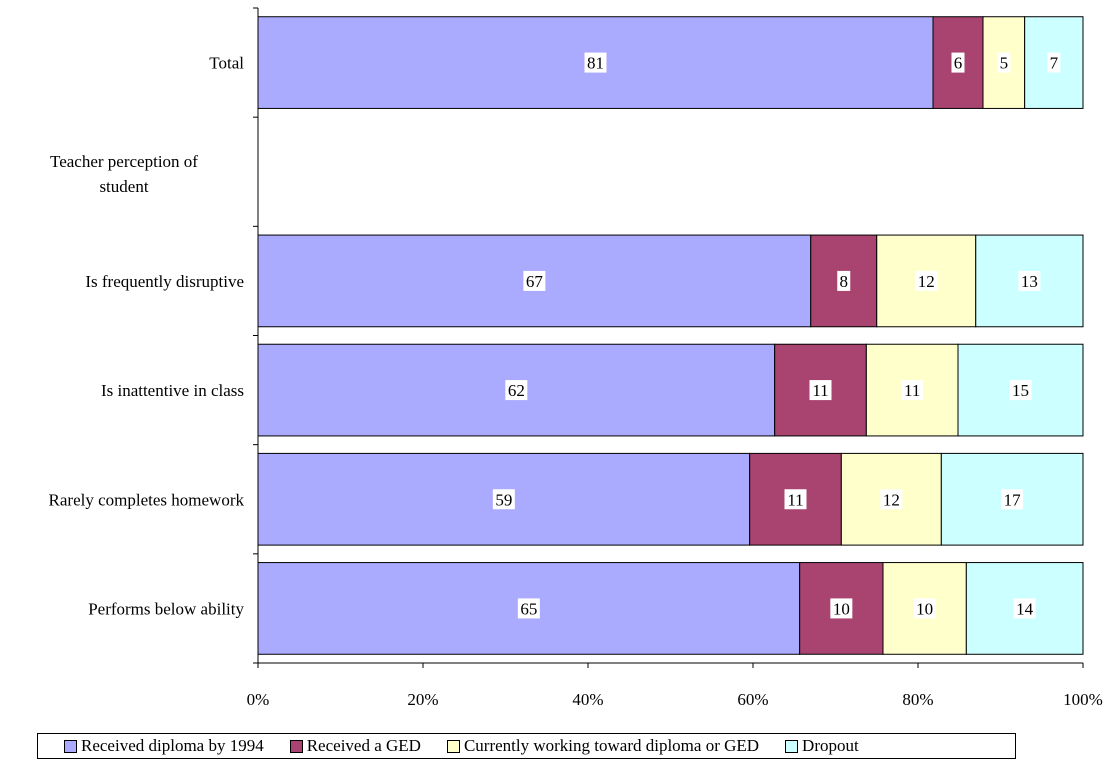  I want to click on x-tick-label: 60%, so click(752, 699).